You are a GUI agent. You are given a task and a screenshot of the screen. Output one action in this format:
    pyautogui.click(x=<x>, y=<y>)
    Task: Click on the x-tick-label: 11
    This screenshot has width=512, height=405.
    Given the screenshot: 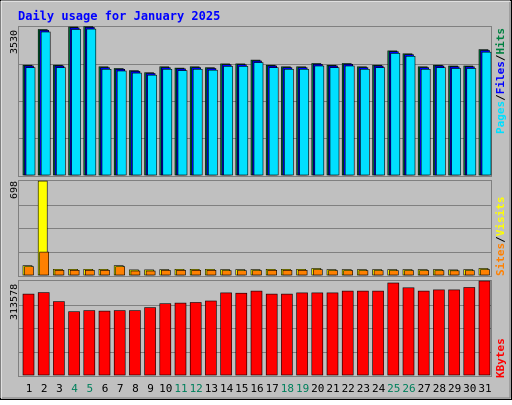 What is the action you would take?
    pyautogui.click(x=180, y=388)
    